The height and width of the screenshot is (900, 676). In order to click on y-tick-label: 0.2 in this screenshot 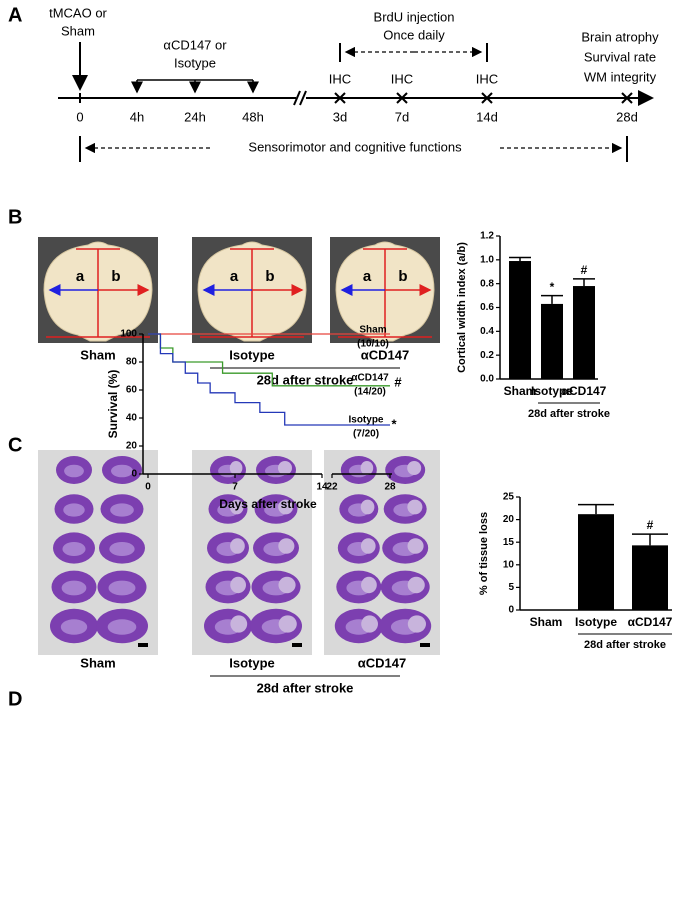, I will do `click(487, 355)`.